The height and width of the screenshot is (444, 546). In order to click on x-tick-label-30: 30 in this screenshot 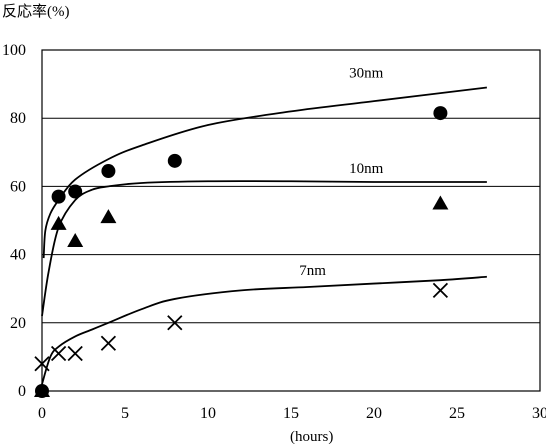, I will do `click(539, 413)`.